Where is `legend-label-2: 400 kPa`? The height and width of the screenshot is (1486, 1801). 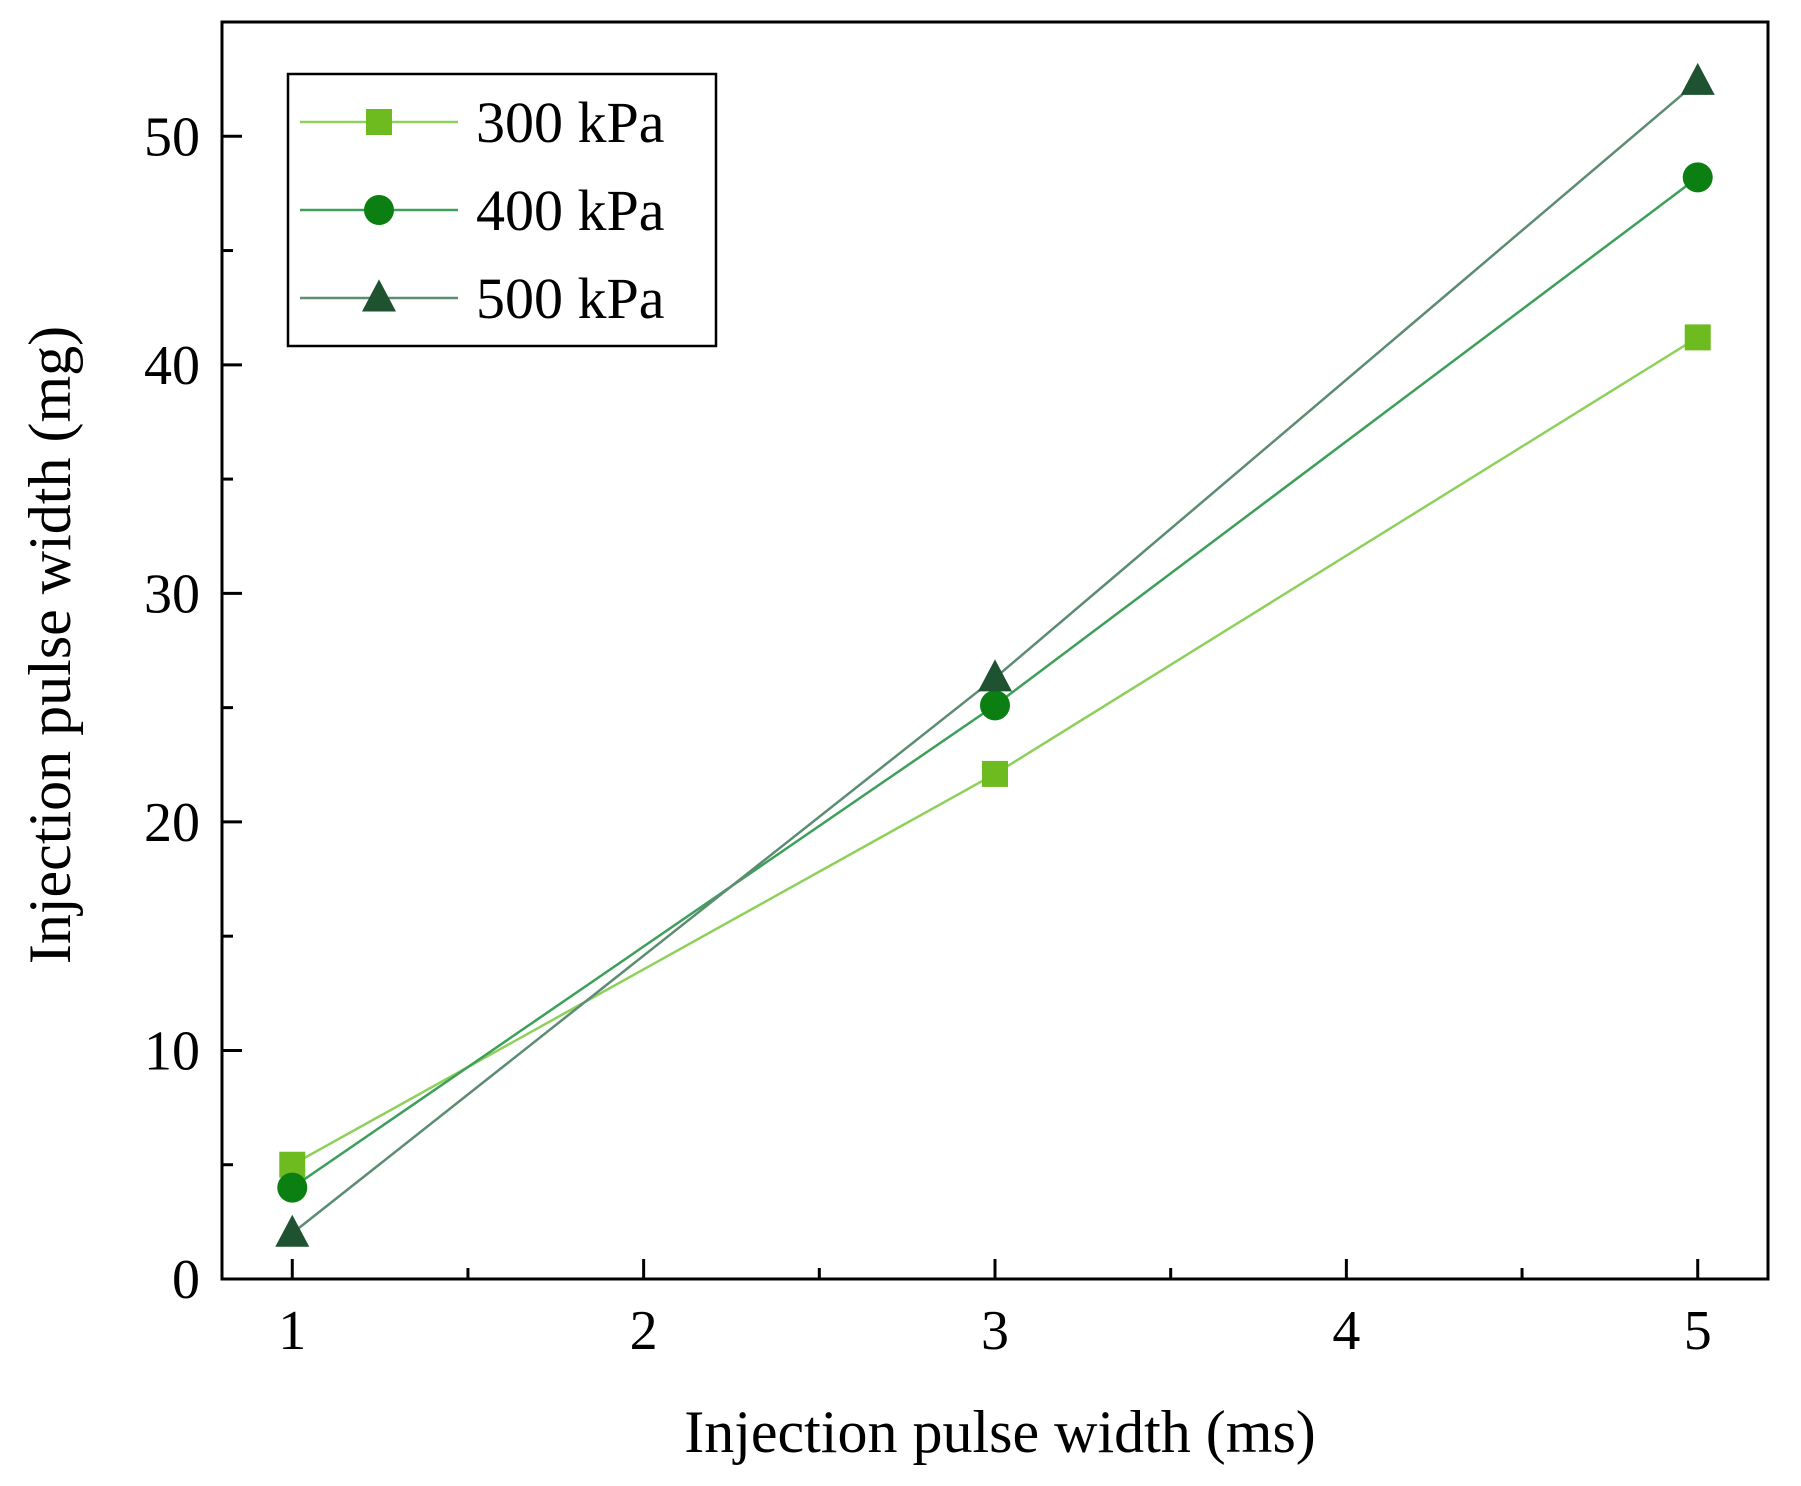
legend-label-2: 400 kPa is located at coordinates (570, 210).